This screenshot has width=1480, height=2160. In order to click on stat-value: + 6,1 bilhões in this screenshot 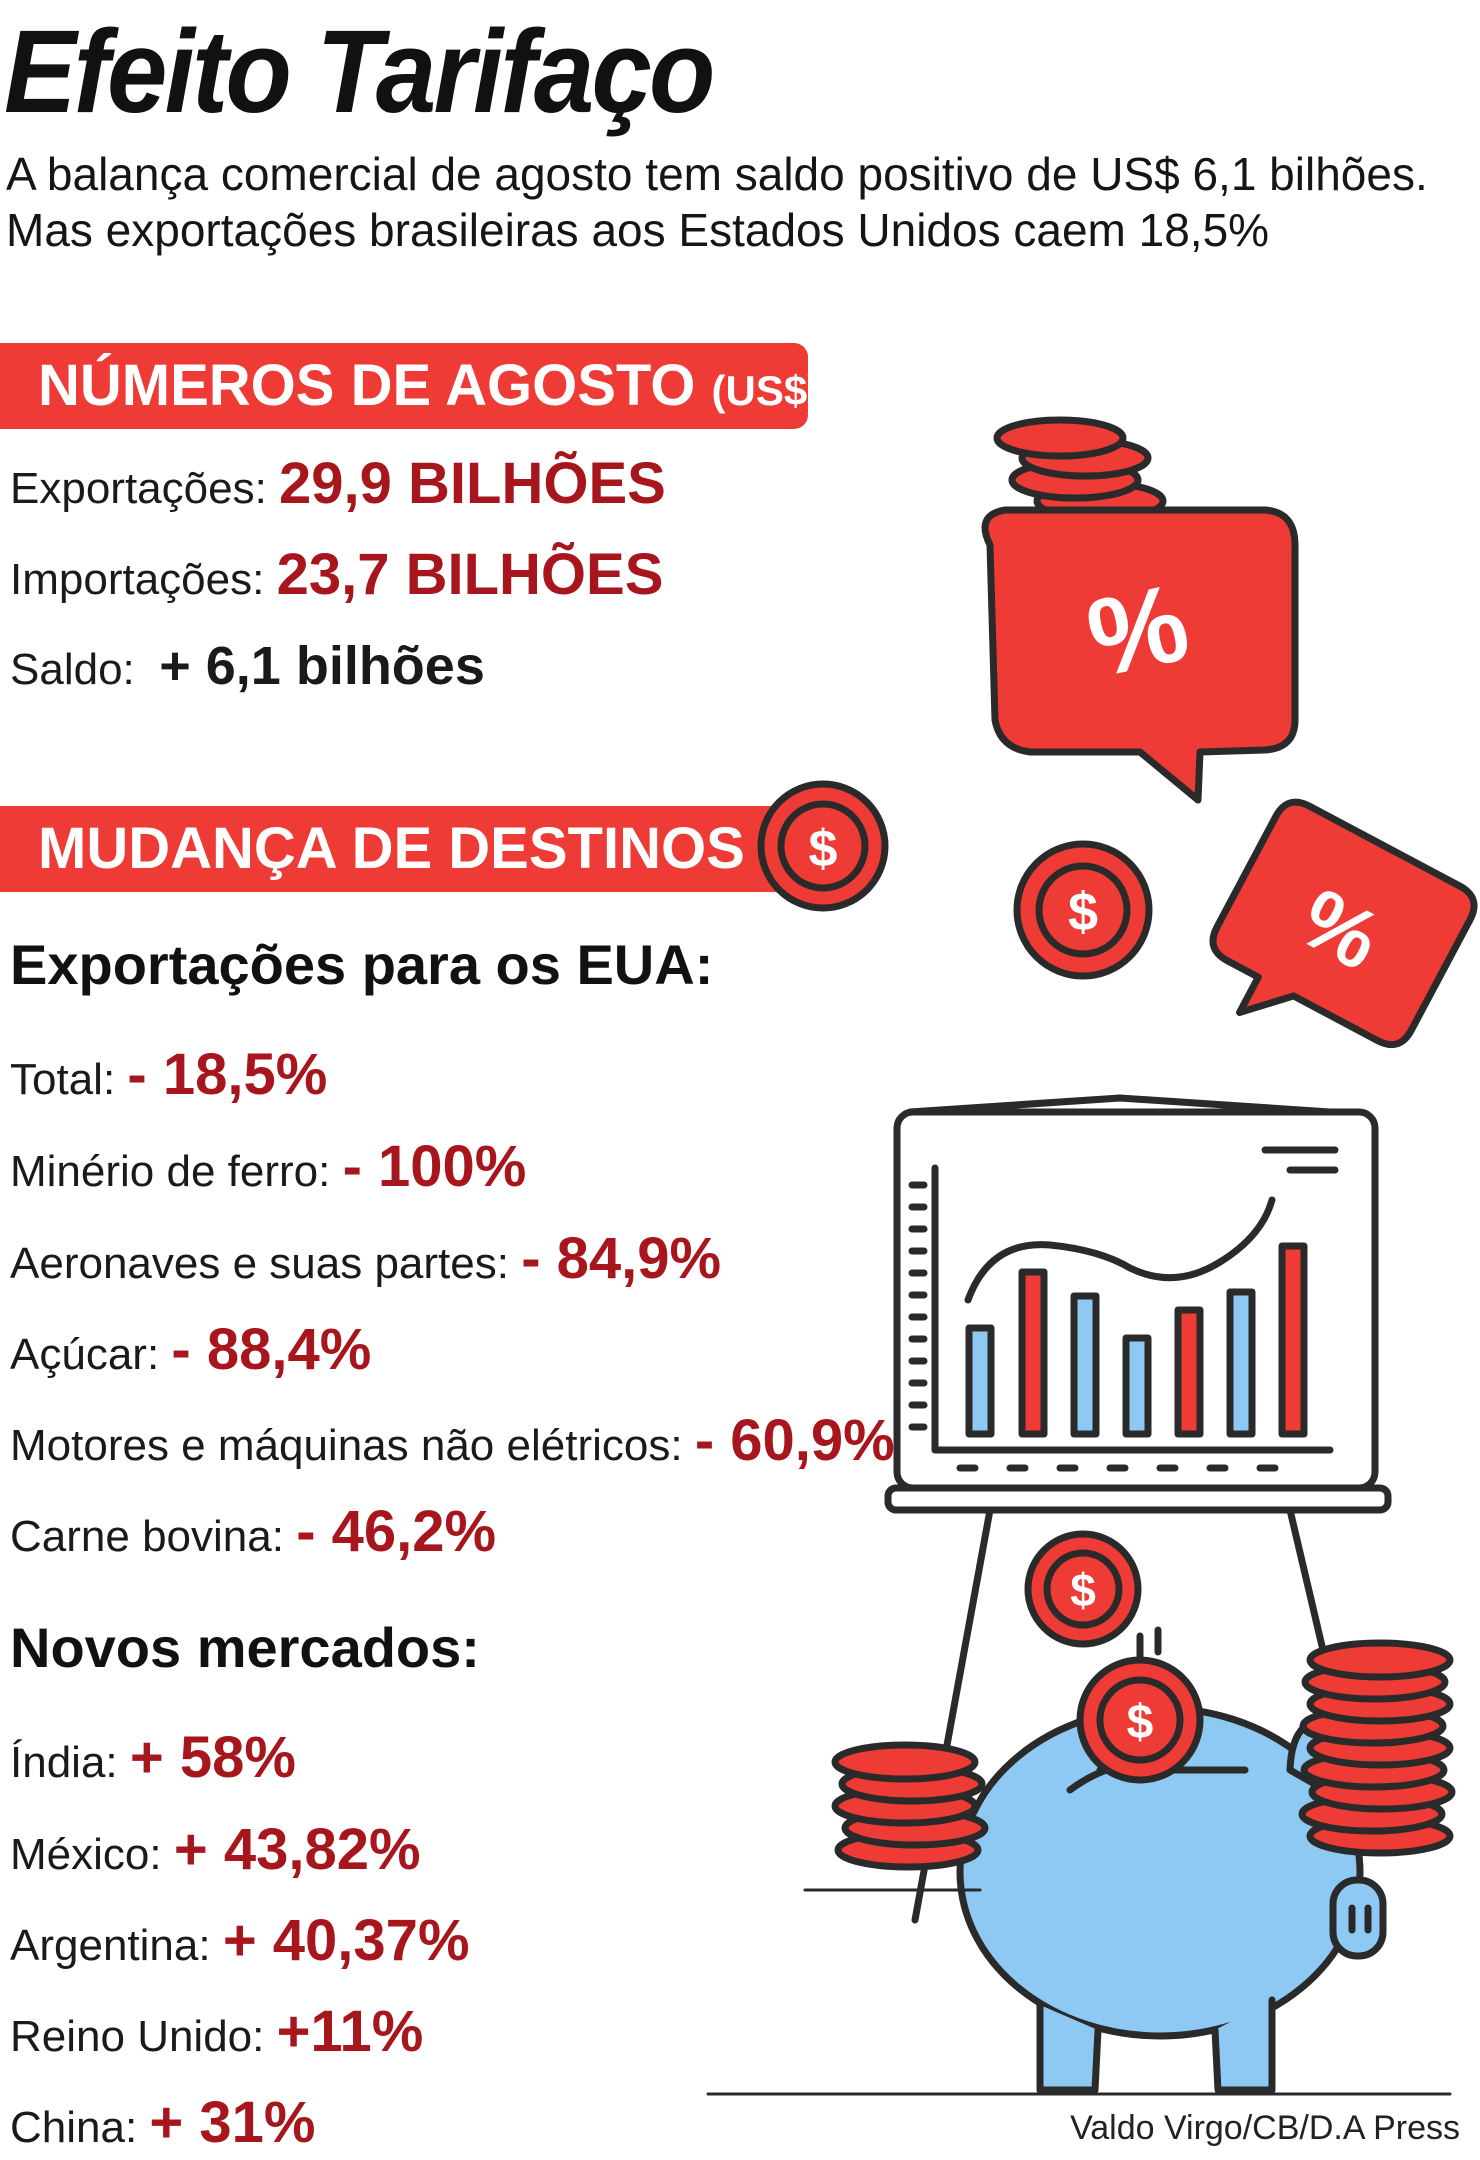, I will do `click(322, 666)`.